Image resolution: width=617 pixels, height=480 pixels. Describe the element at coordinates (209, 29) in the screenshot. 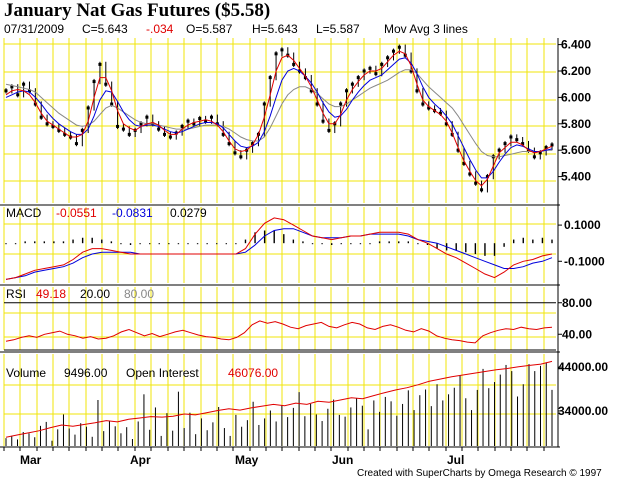

I see `header-open: O=5.587` at that location.